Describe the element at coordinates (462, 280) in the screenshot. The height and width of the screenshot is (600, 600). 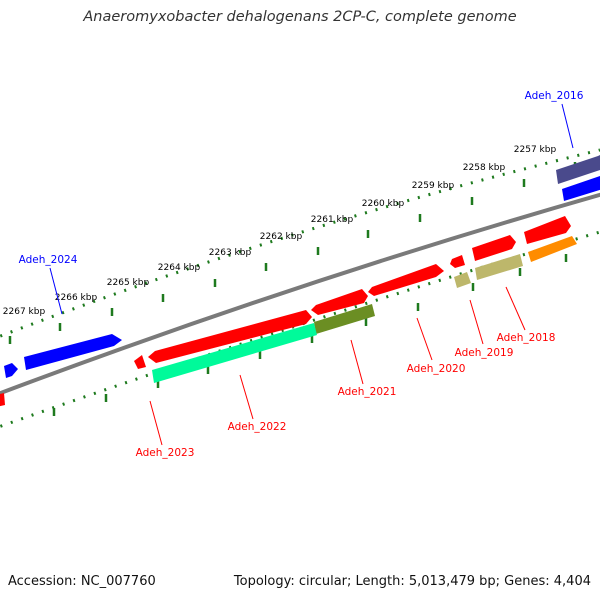
I see `gene-small-khaki` at that location.